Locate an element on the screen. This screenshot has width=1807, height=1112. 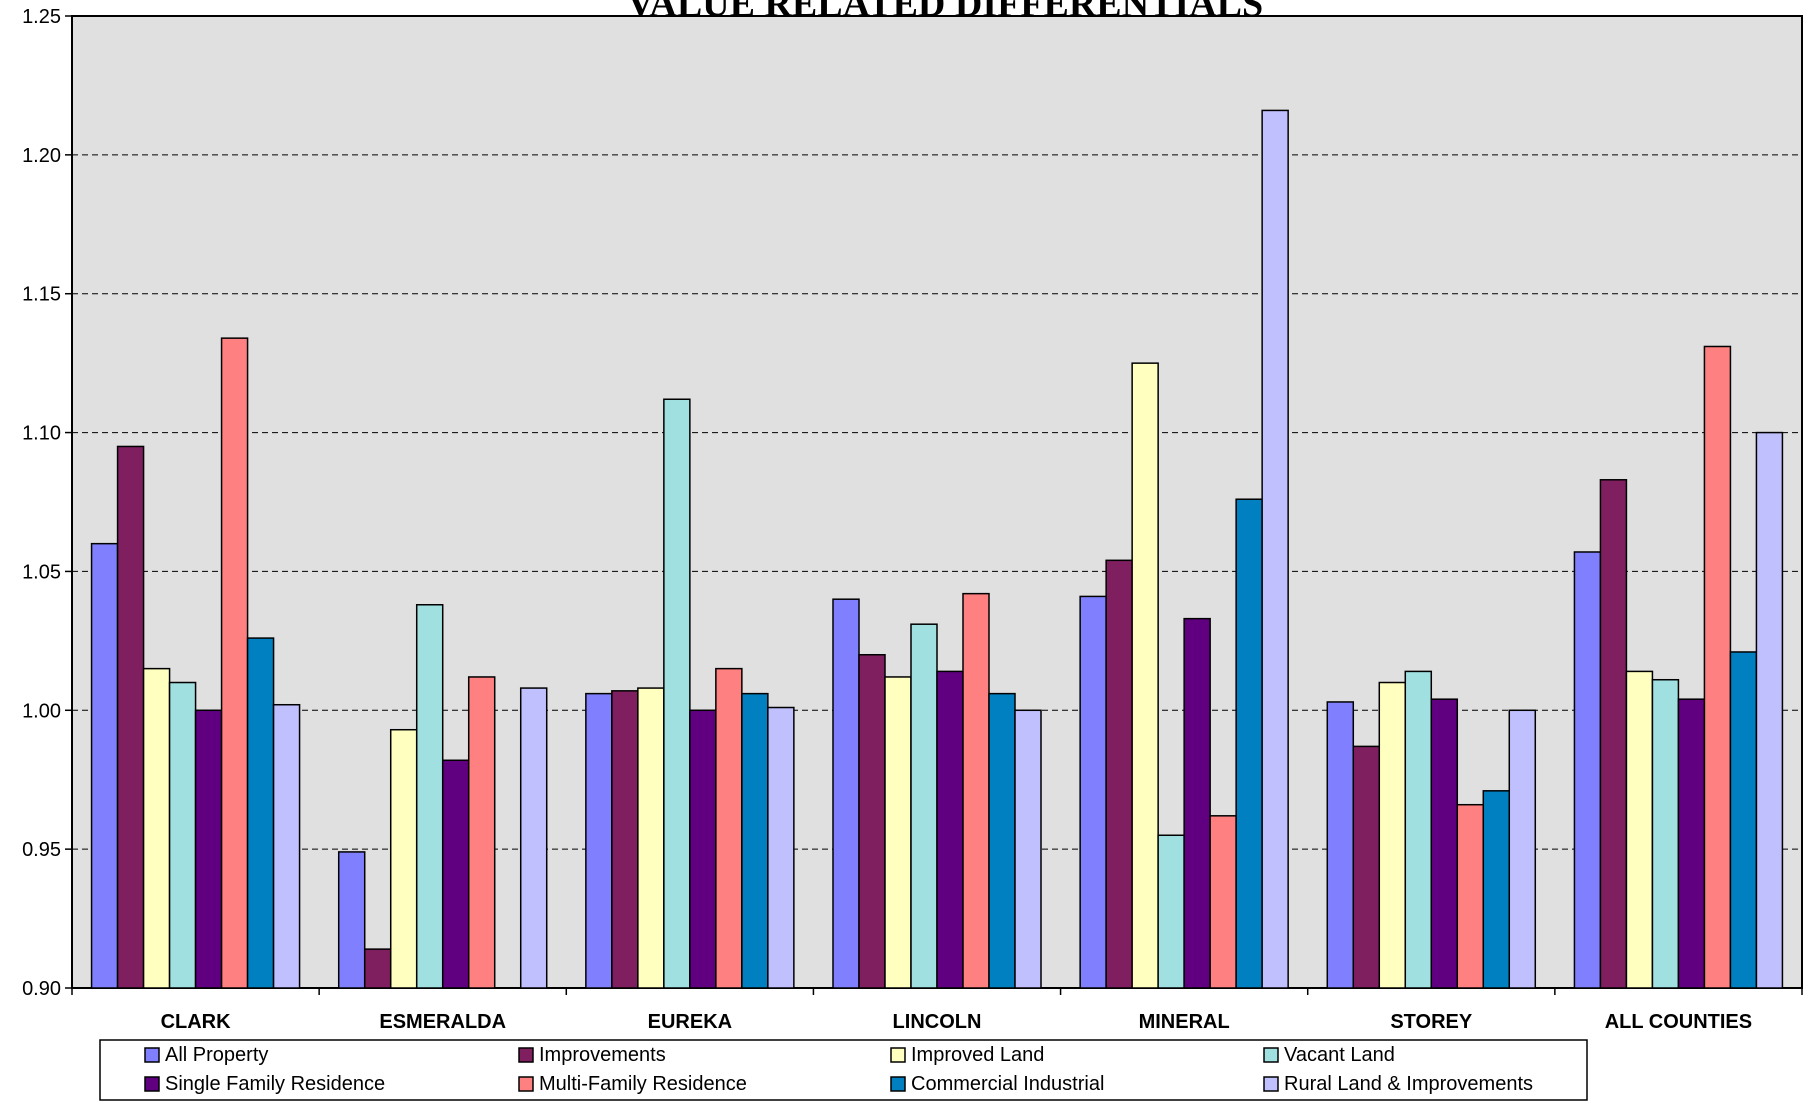
y-tick-label: 1.15 is located at coordinates (41, 295).